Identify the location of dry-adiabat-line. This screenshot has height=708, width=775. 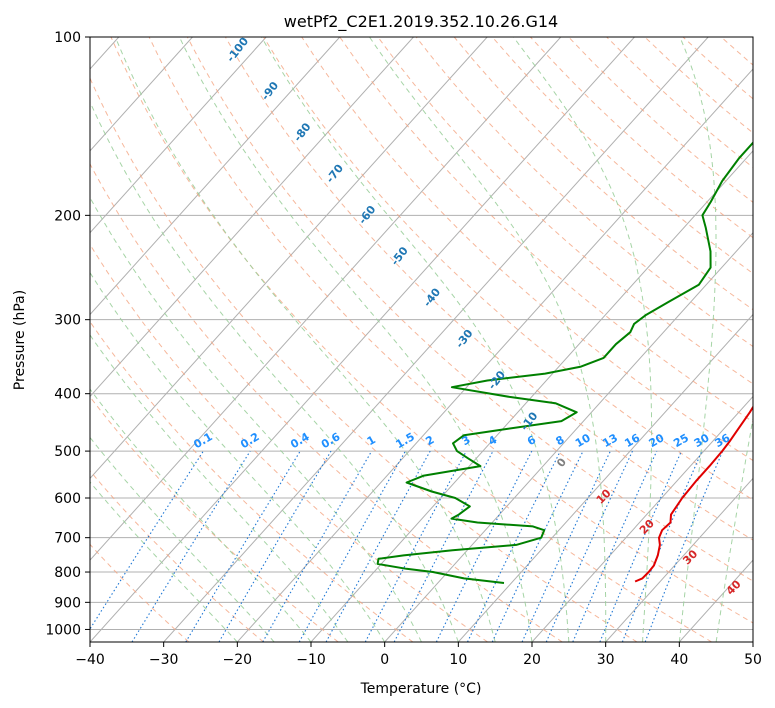
(177, 556).